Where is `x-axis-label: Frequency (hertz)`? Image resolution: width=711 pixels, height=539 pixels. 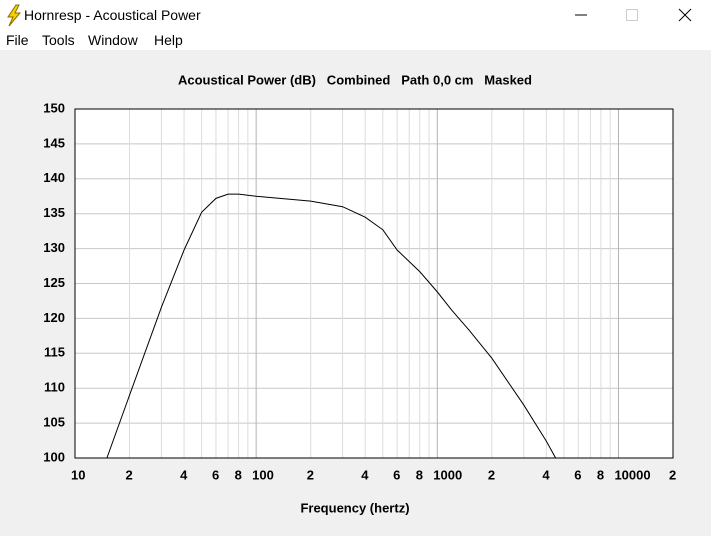
x-axis-label: Frequency (hertz) is located at coordinates (354, 507).